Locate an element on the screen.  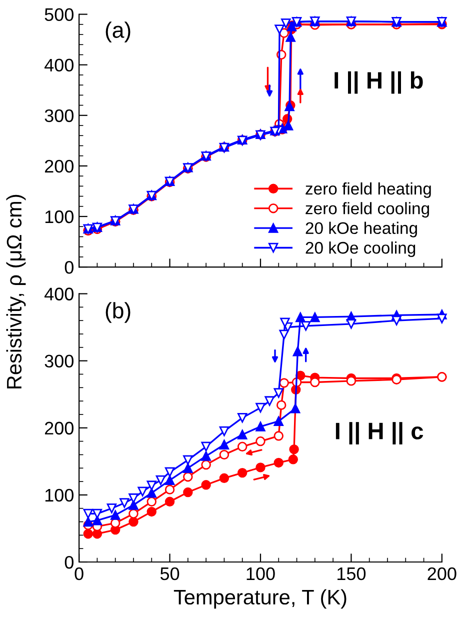
x-tick-label: 100 is located at coordinates (260, 573).